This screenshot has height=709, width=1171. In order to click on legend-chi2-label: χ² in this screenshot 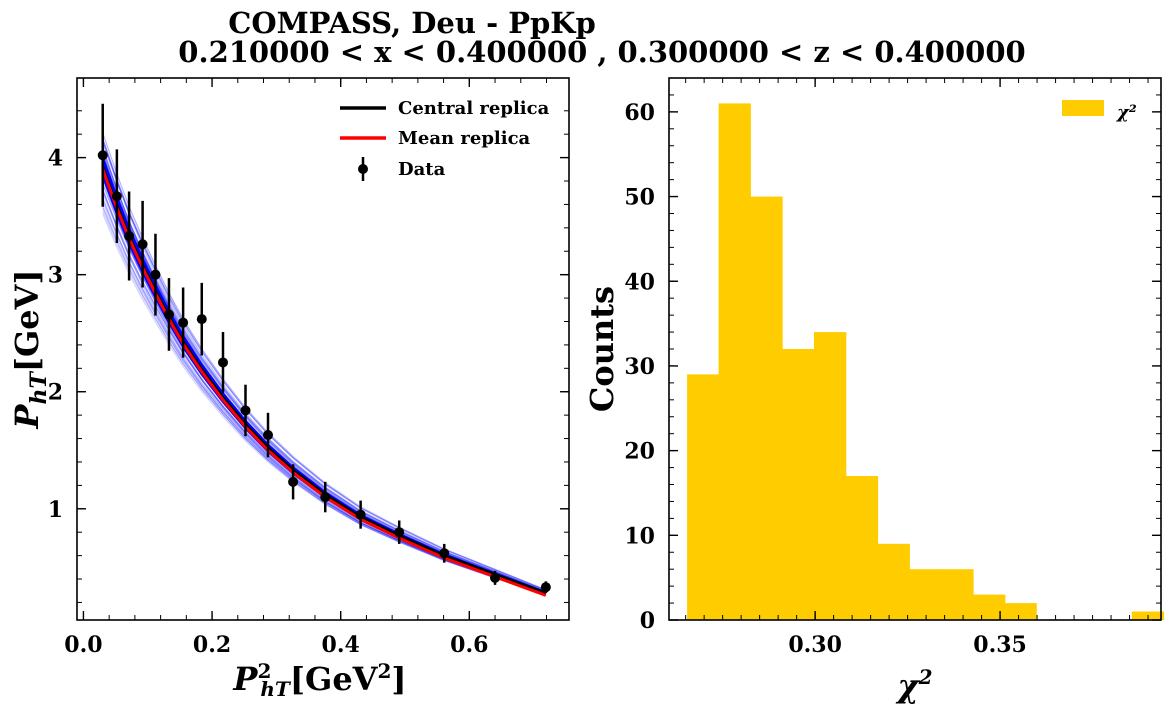, I will do `click(1126, 112)`.